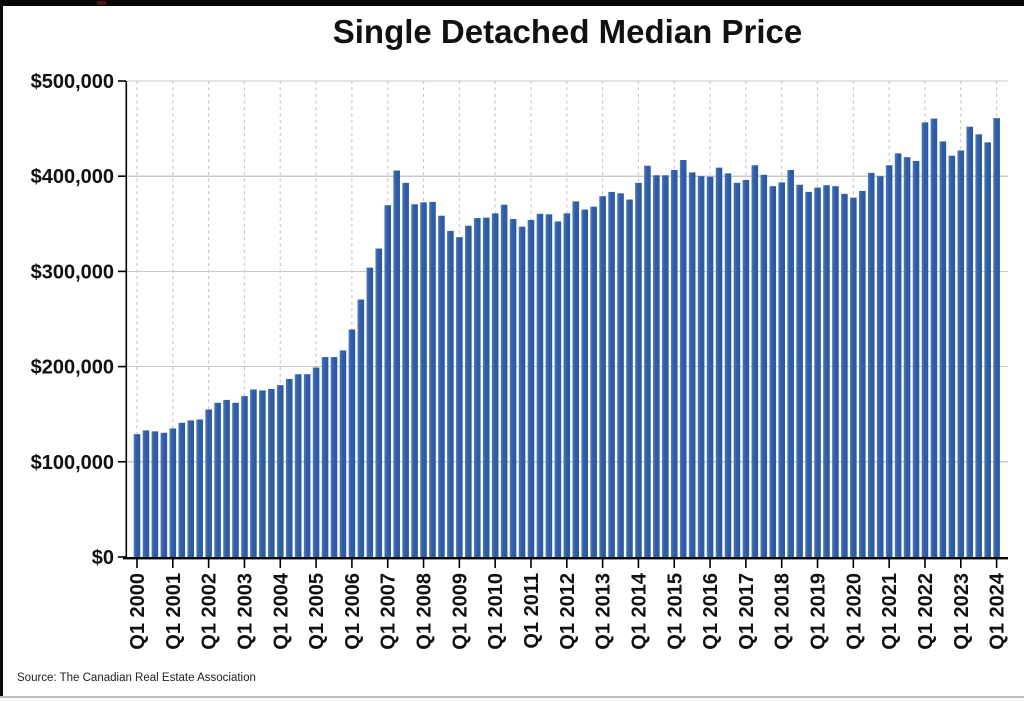  What do you see at coordinates (425, 611) in the screenshot?
I see `x-axis-label: Q1 2008` at bounding box center [425, 611].